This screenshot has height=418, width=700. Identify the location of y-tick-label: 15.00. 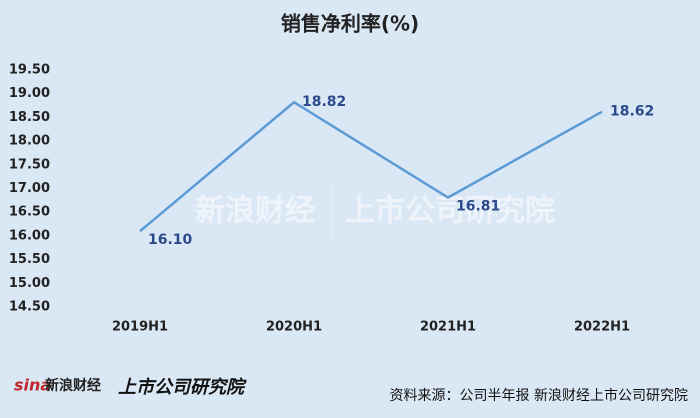
(29, 283).